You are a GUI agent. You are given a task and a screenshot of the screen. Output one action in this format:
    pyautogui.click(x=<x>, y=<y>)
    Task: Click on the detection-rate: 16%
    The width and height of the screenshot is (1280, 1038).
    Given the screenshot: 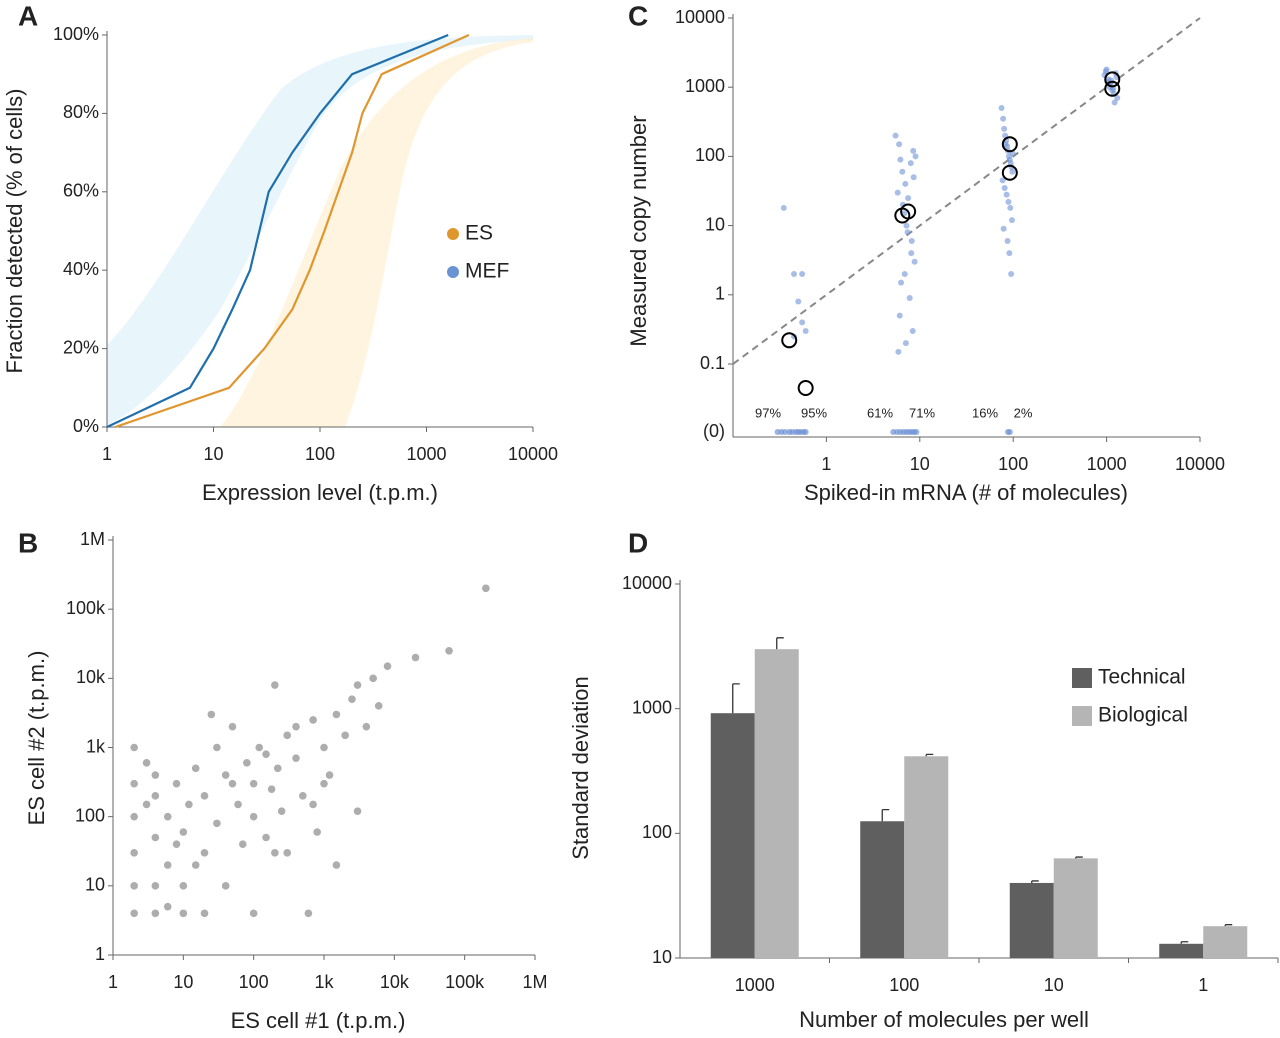 What is the action you would take?
    pyautogui.click(x=985, y=412)
    